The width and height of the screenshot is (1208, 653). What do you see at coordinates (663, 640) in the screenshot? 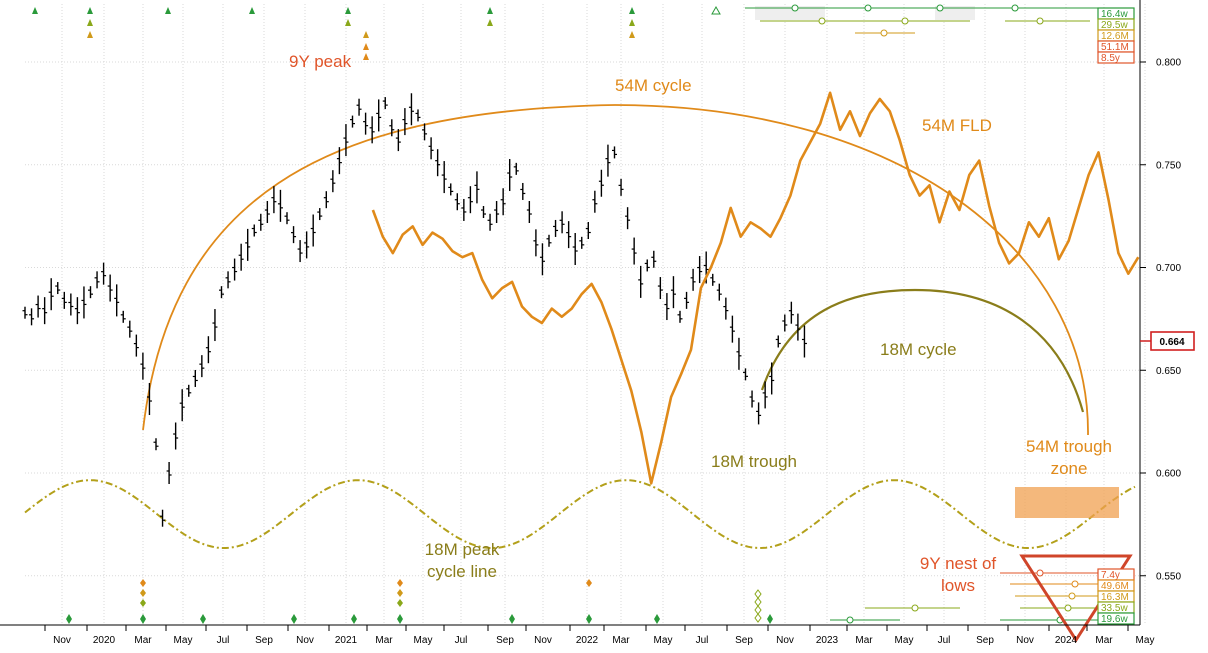
I see `x-tick-label-15: May` at bounding box center [663, 640].